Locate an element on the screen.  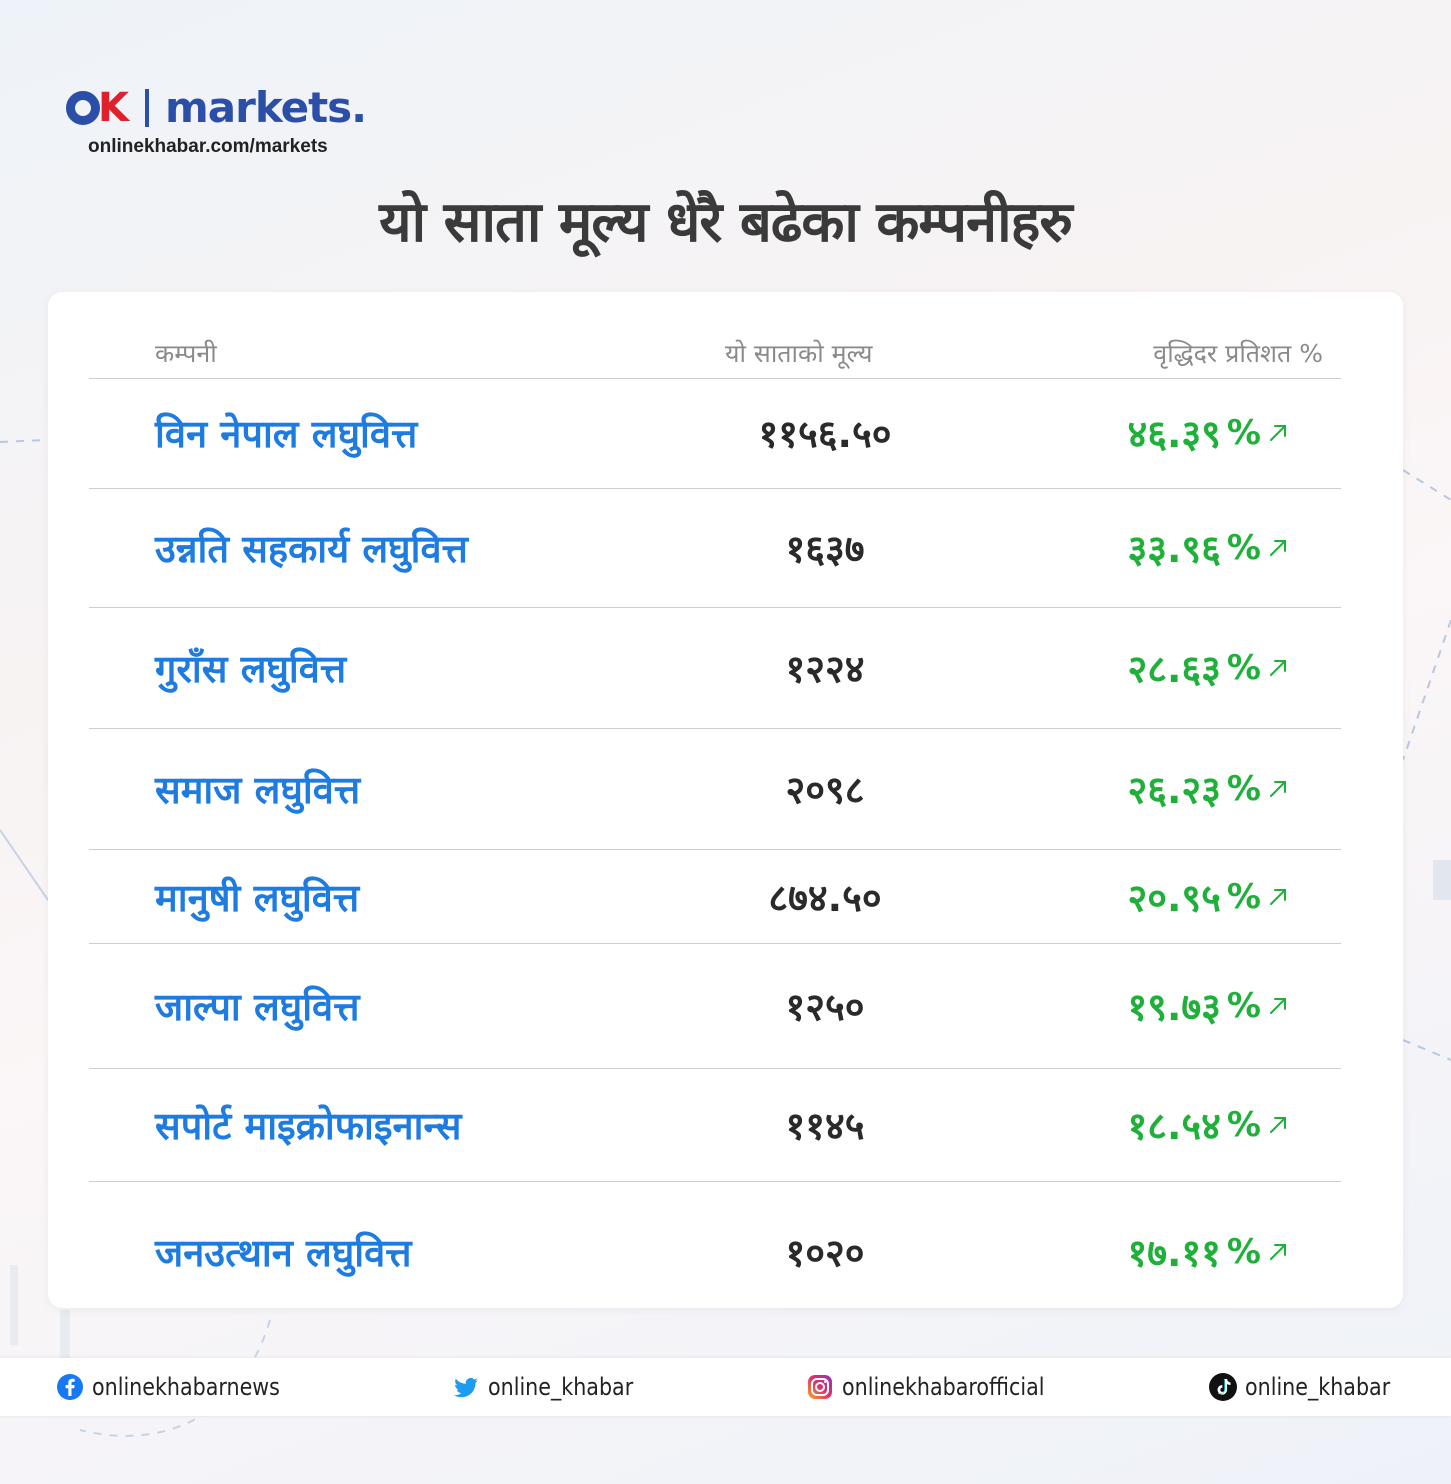
table-row: गुराँस लघुवित्त १२२४ २८.६३% is located at coordinates (715, 668).